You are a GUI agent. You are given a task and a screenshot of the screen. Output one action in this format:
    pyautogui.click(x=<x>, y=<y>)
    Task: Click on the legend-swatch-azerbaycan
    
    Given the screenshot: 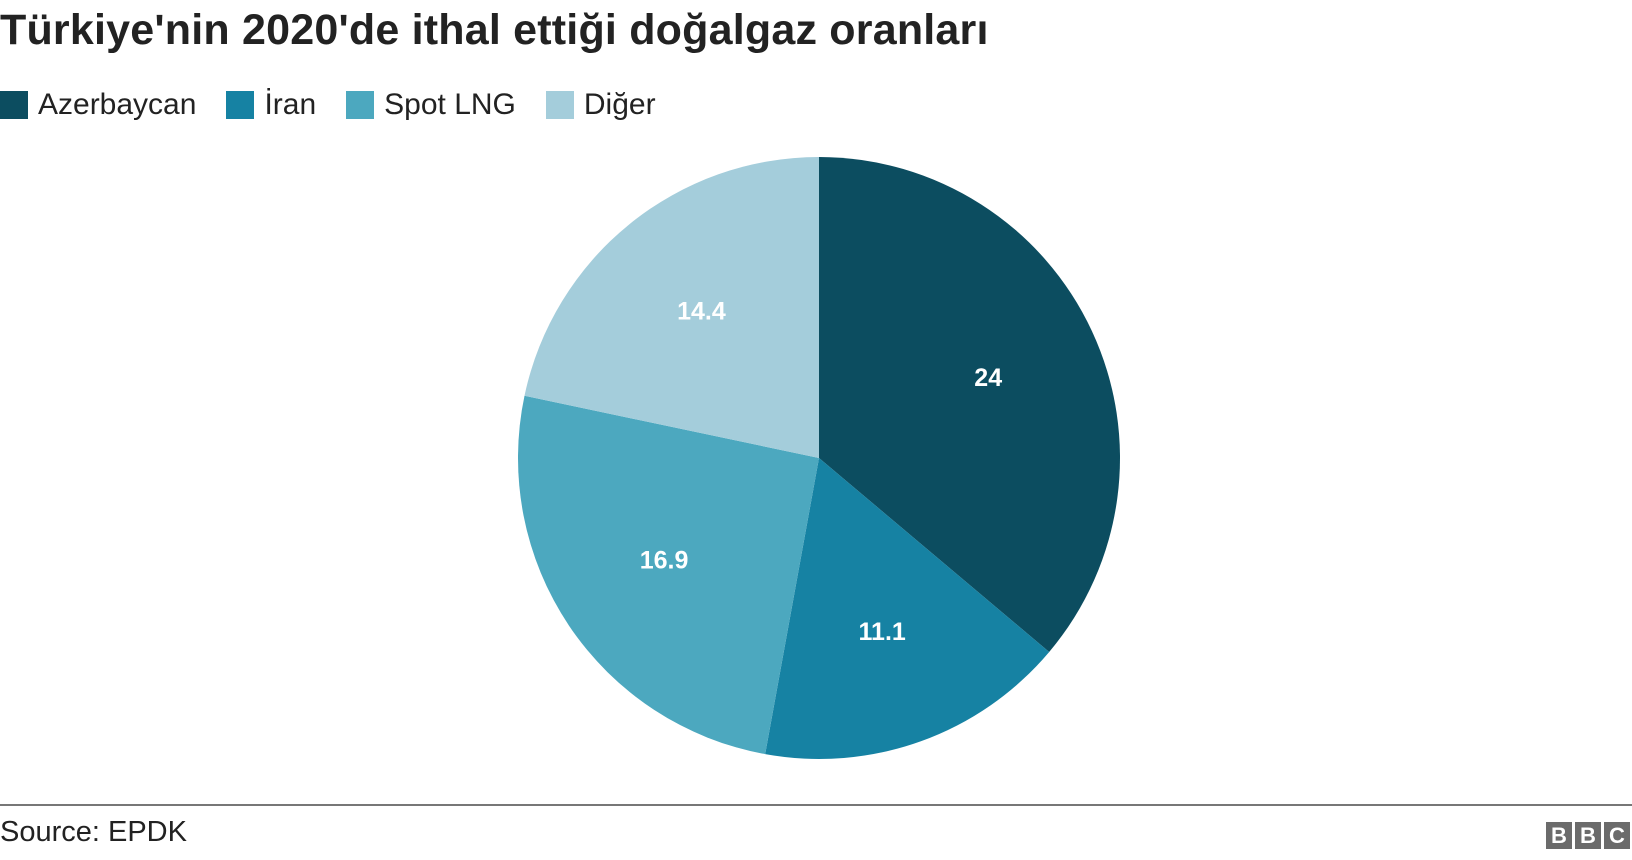 What is the action you would take?
    pyautogui.click(x=14, y=105)
    